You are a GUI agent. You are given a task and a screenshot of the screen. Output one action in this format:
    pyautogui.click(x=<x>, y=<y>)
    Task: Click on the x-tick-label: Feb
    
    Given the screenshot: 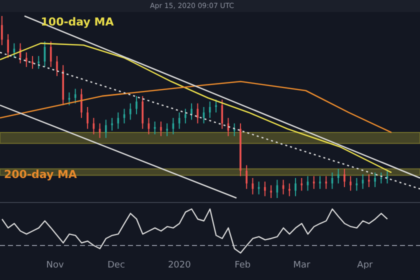 What is the action you would take?
    pyautogui.click(x=242, y=265)
    